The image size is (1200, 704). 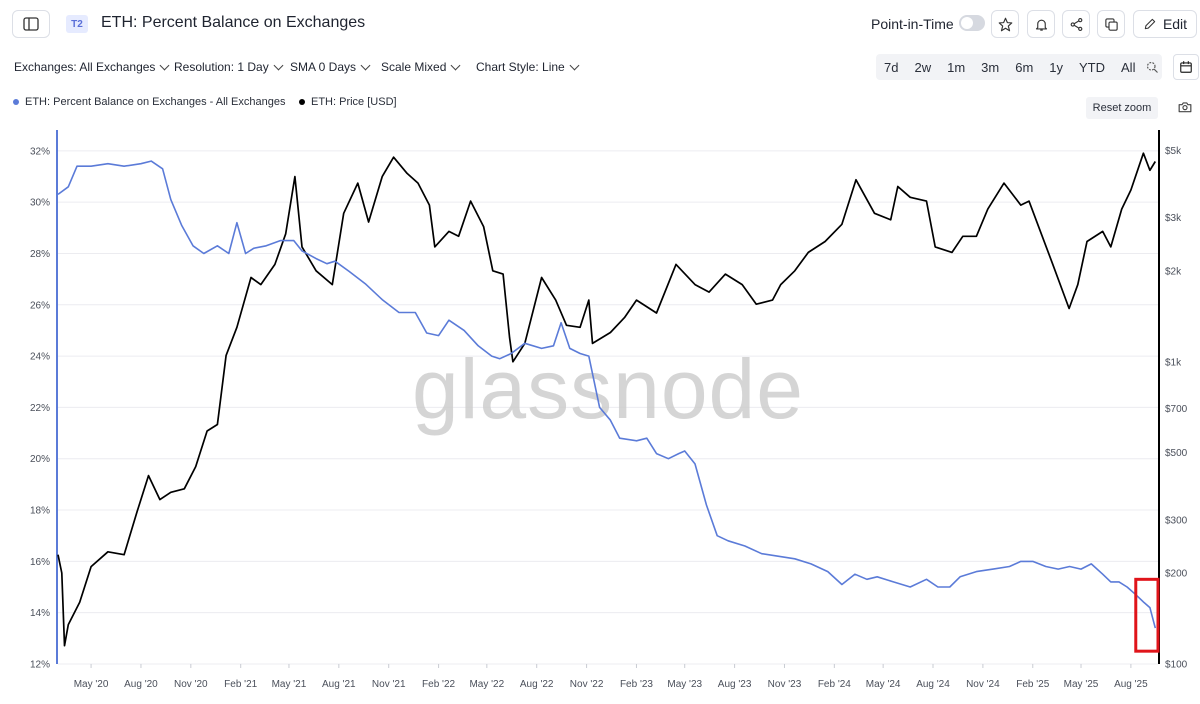 I want to click on sidebar-icon, so click(x=31, y=24).